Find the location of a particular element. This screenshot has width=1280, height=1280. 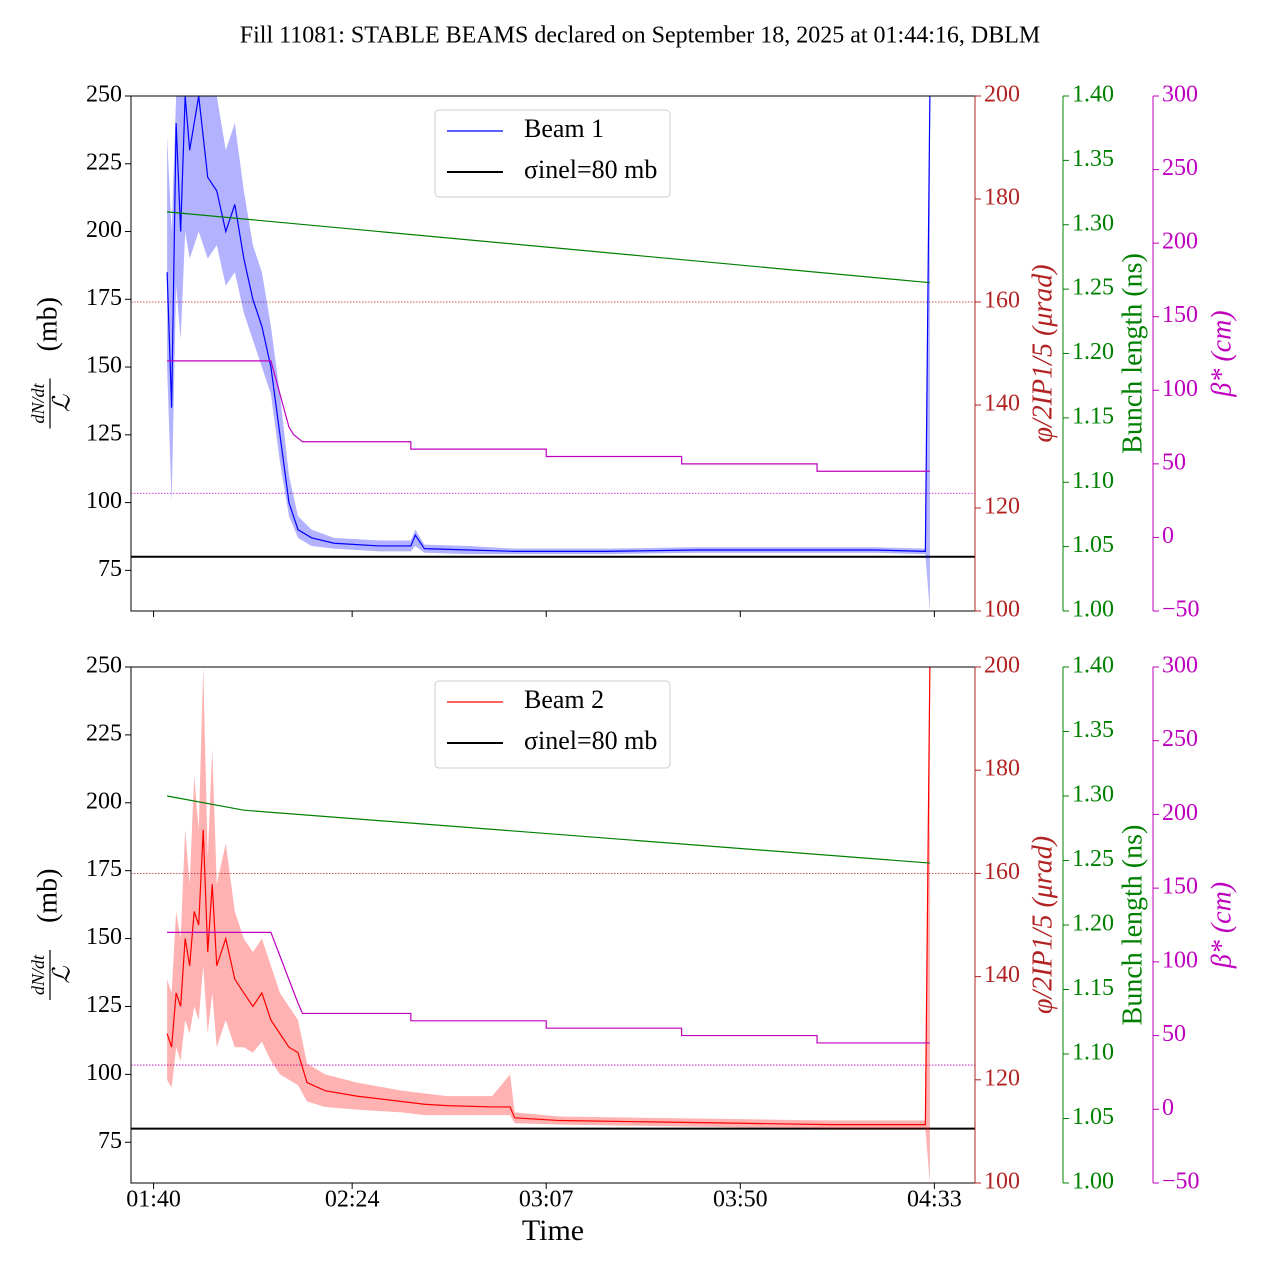

legend-label: Beam 1 is located at coordinates (564, 128).